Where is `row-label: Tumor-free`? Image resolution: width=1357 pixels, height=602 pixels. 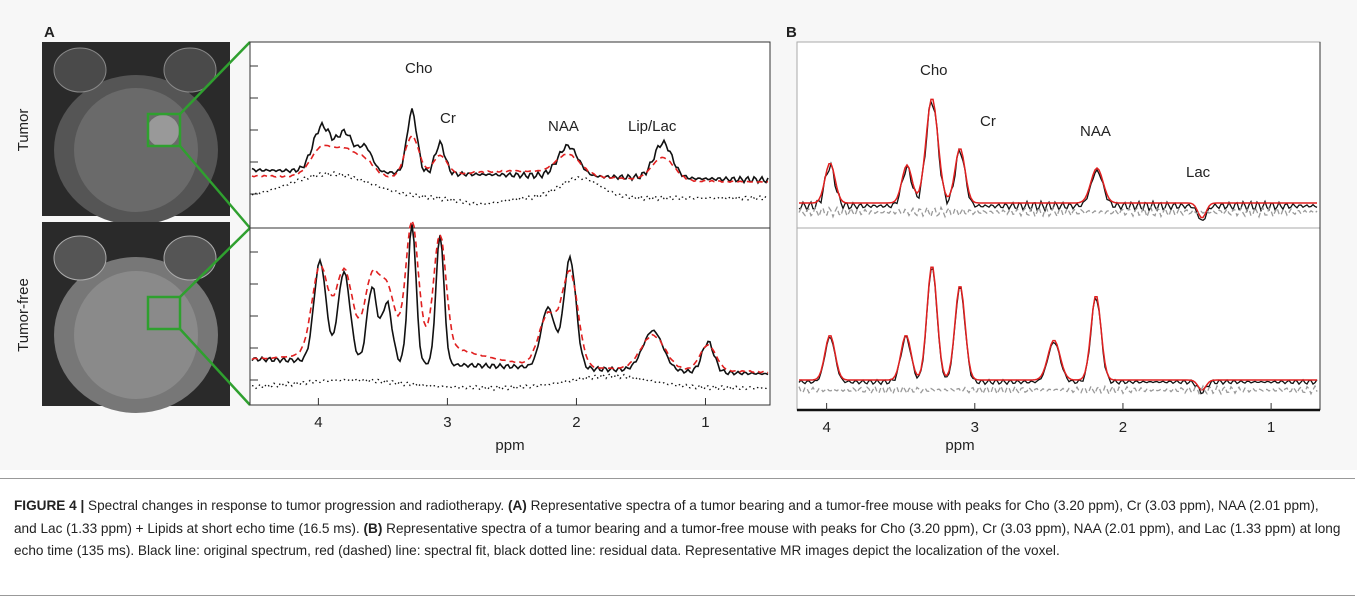
row-label: Tumor-free is located at coordinates (23, 315).